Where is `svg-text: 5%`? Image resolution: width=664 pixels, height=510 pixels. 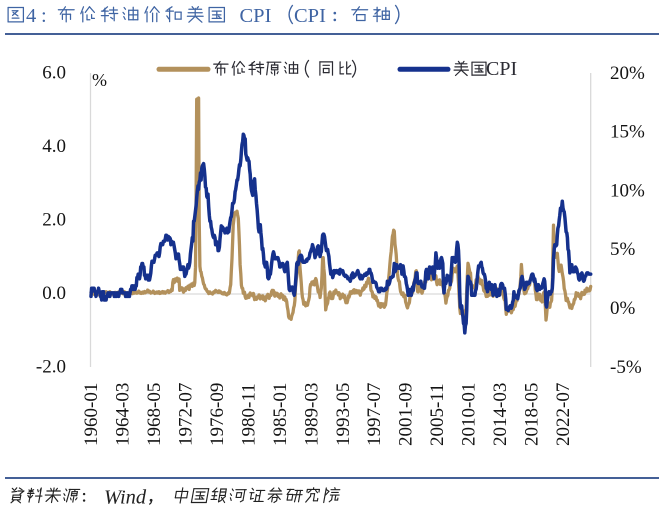
svg-text: 5% is located at coordinates (623, 249).